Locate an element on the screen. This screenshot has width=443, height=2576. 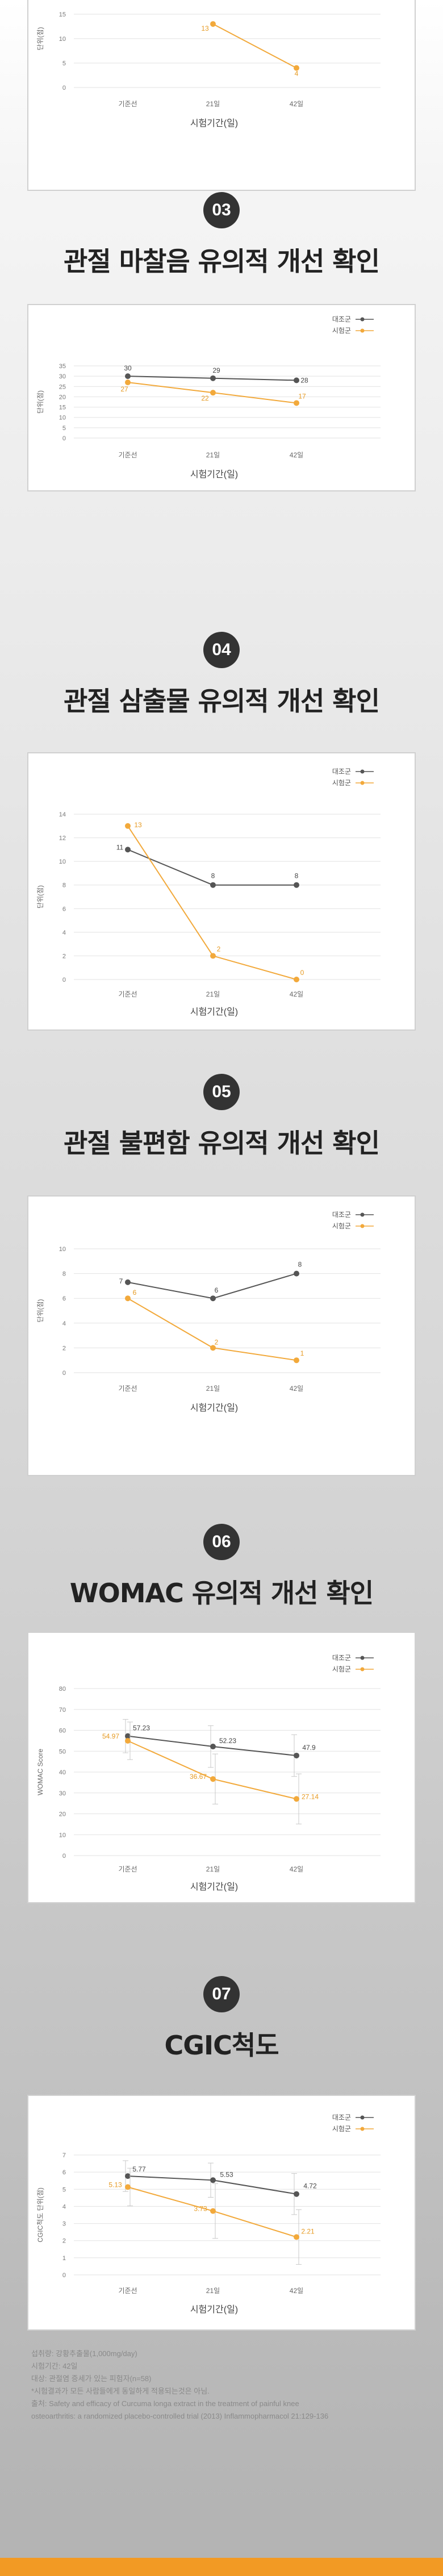
data-label-test: 4 is located at coordinates (297, 74).